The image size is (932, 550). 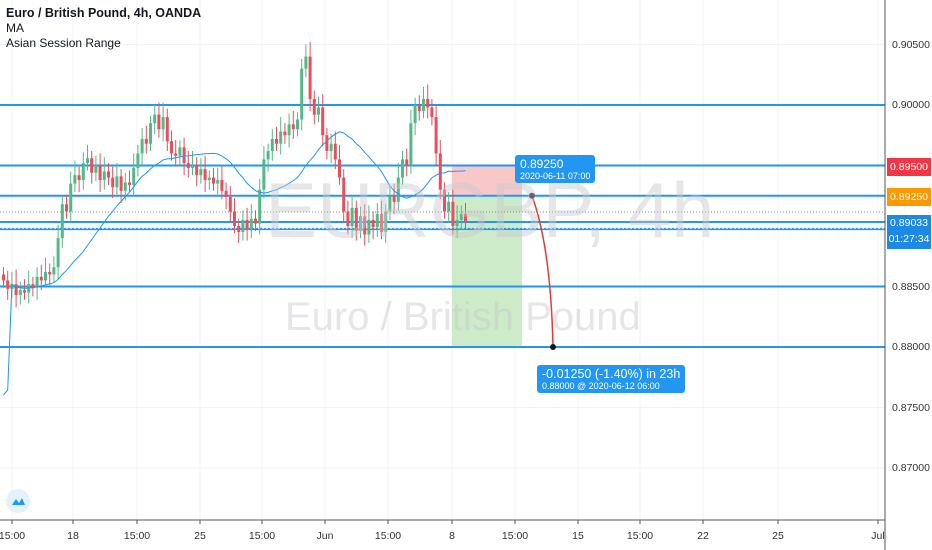 What do you see at coordinates (18, 501) in the screenshot?
I see `tradingview-logo-icon` at bounding box center [18, 501].